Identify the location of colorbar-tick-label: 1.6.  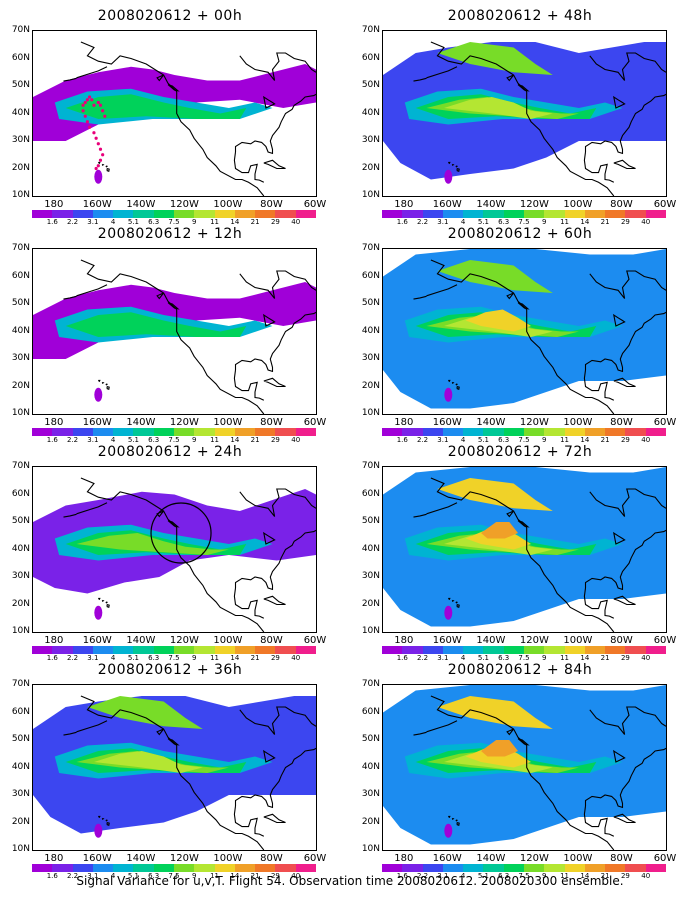
(52, 222).